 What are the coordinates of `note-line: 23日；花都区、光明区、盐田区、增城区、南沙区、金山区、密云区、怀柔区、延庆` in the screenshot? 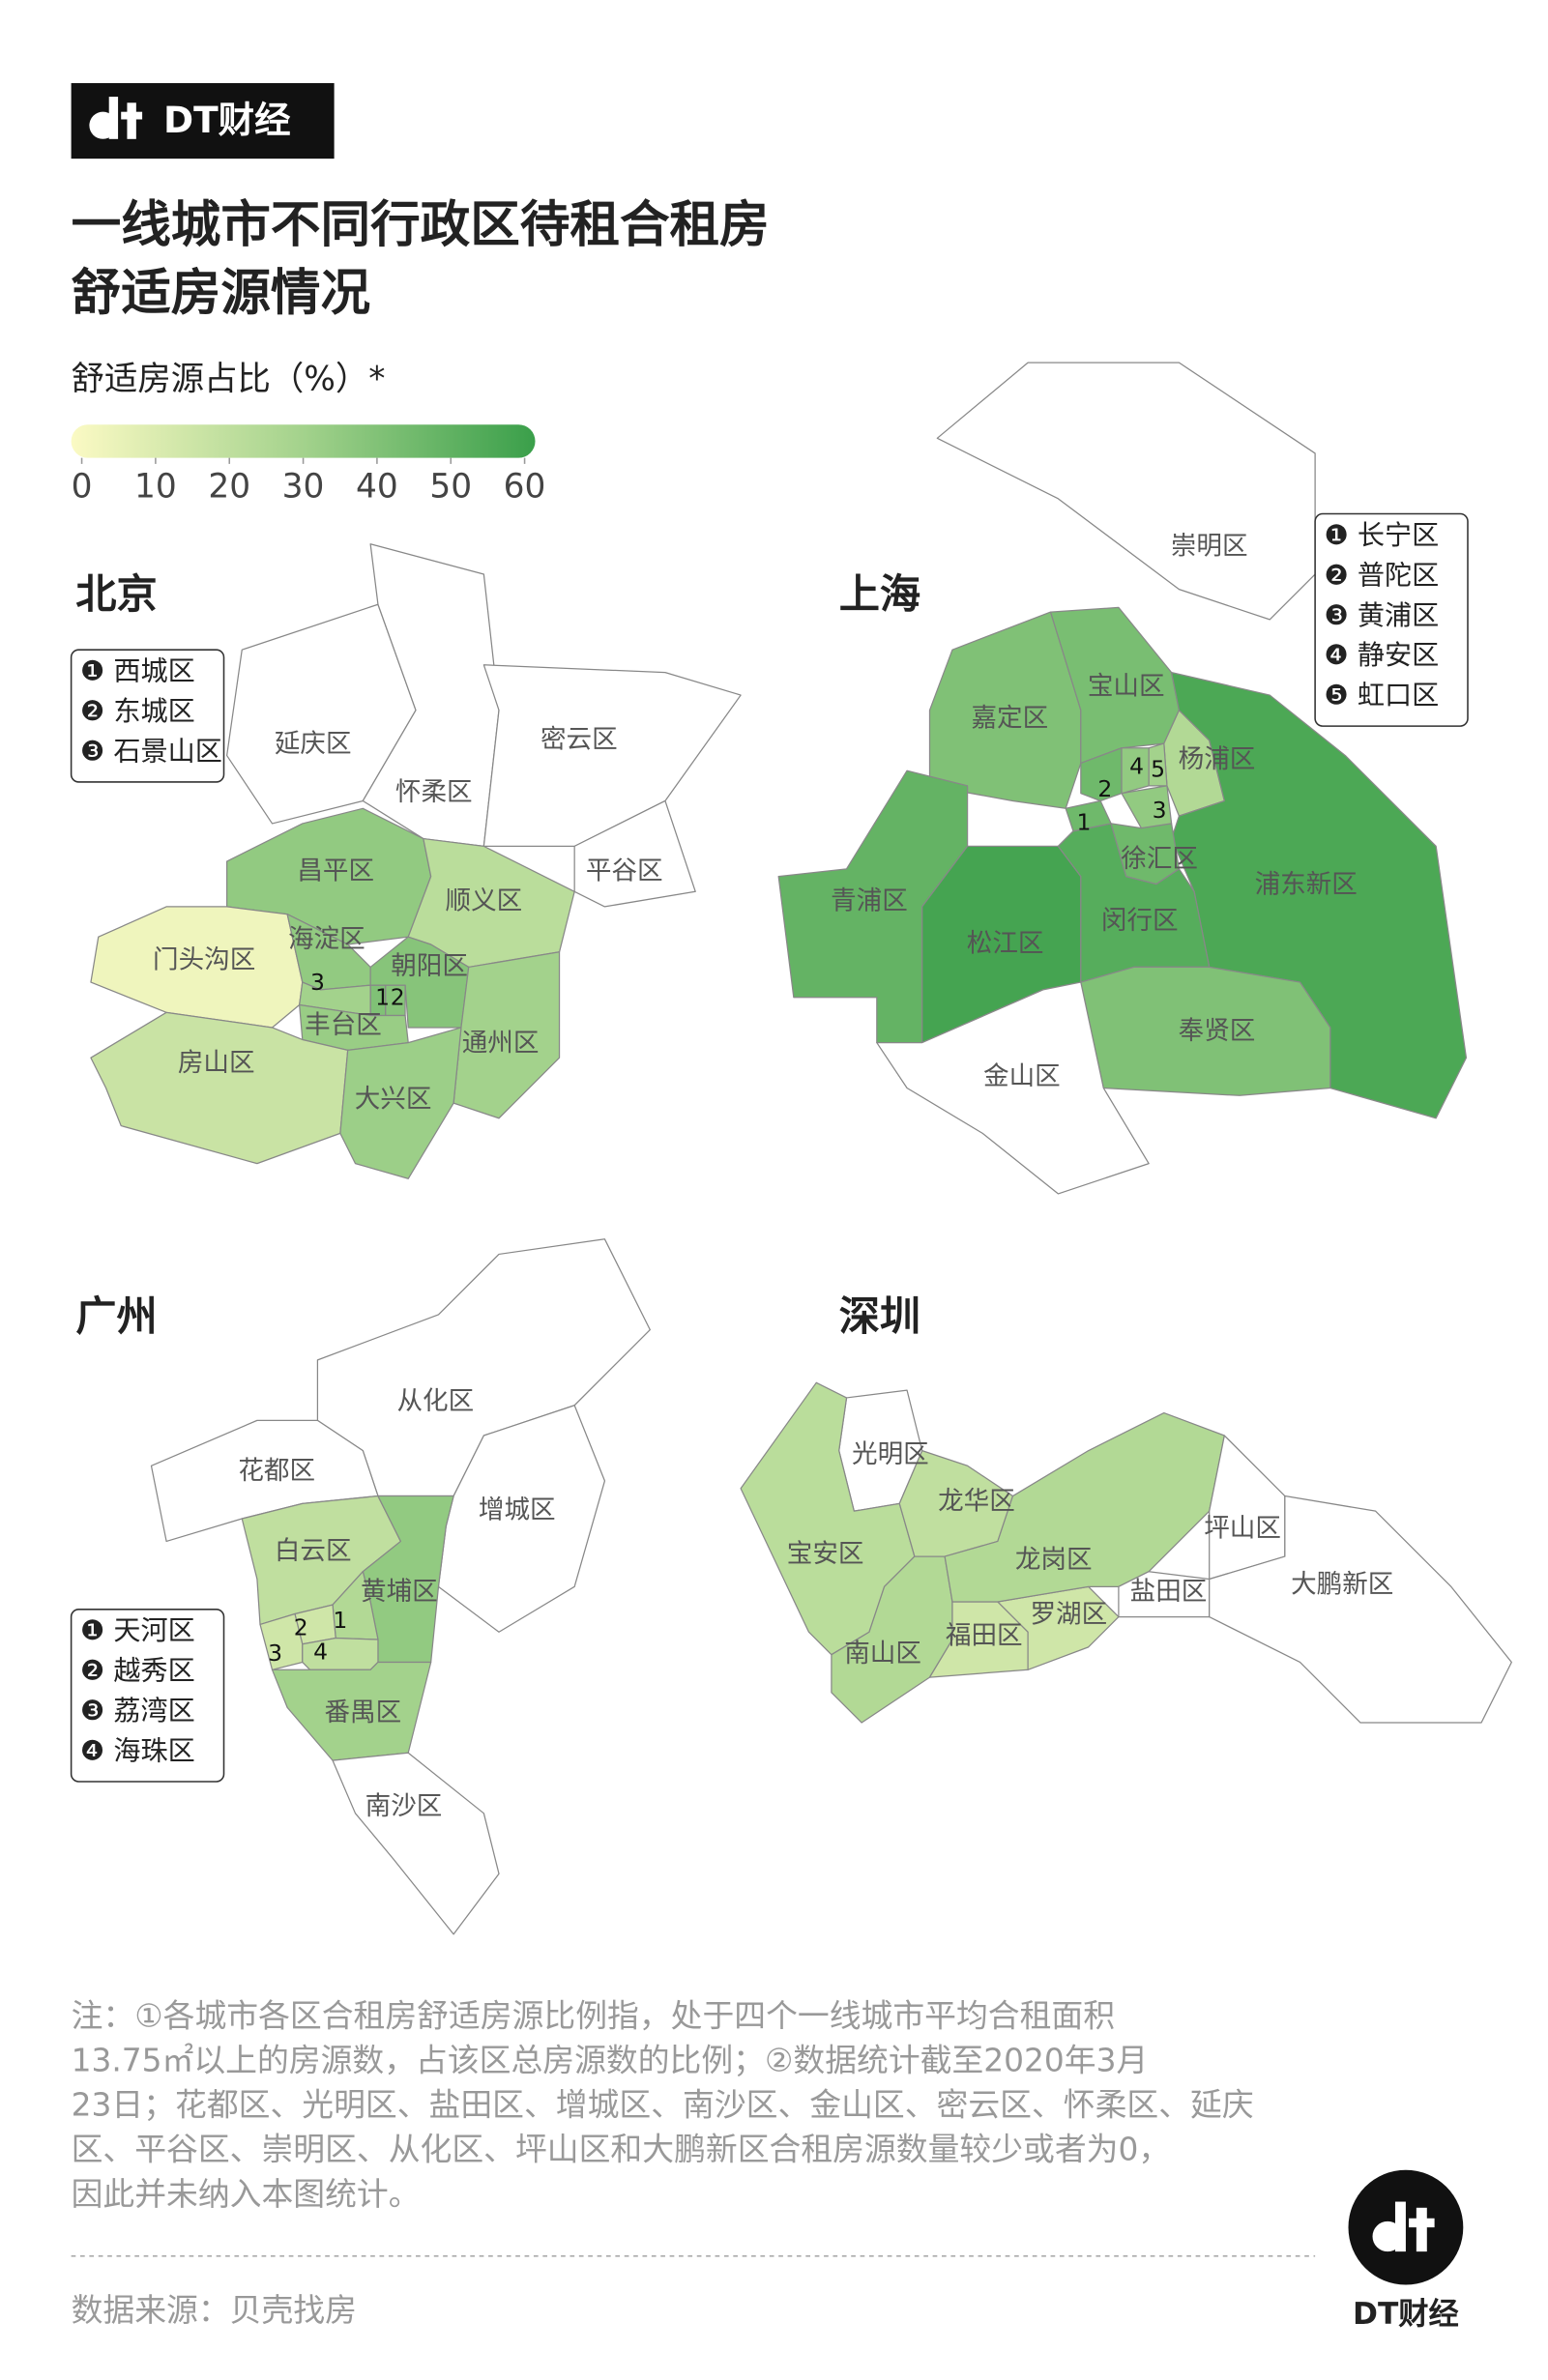 It's located at (663, 2106).